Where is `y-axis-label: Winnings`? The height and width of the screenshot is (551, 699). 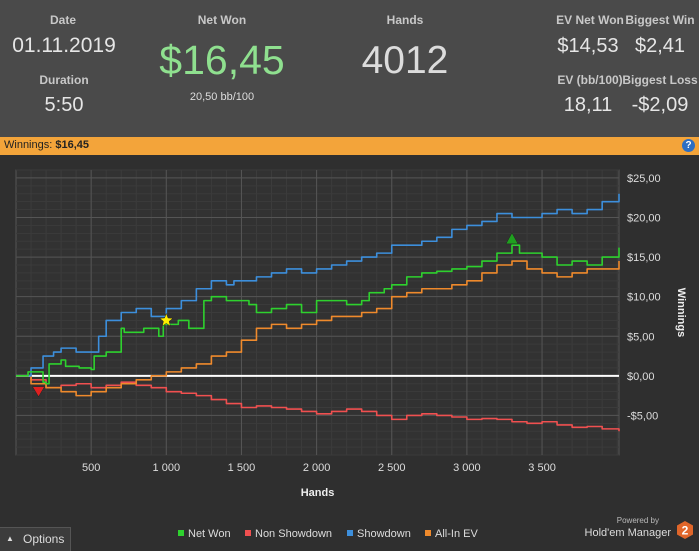
y-axis-label: Winnings is located at coordinates (681, 312).